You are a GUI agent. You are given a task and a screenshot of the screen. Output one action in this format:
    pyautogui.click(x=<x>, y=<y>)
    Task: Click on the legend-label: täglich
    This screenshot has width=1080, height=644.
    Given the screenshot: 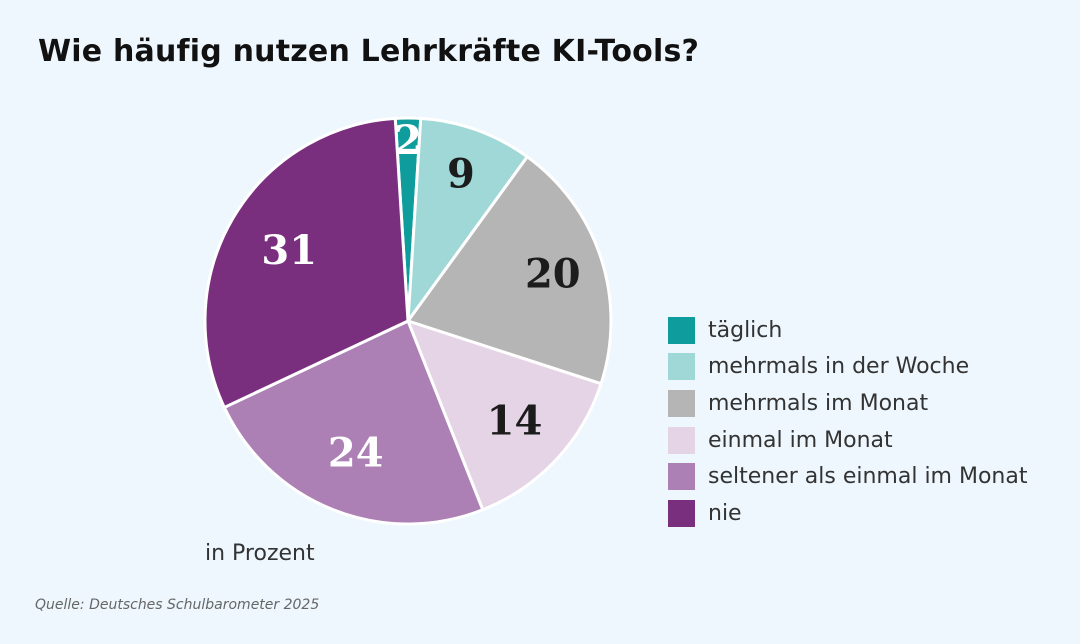 What is the action you would take?
    pyautogui.click(x=745, y=330)
    